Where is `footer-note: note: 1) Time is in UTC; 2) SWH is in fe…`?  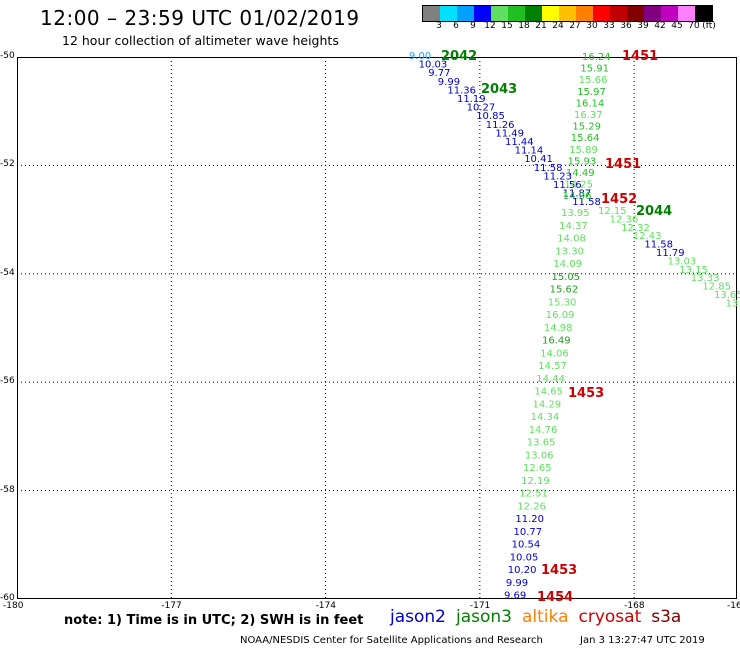
footer-note: note: 1) Time is in UTC; 2) SWH is in fe… is located at coordinates (214, 620).